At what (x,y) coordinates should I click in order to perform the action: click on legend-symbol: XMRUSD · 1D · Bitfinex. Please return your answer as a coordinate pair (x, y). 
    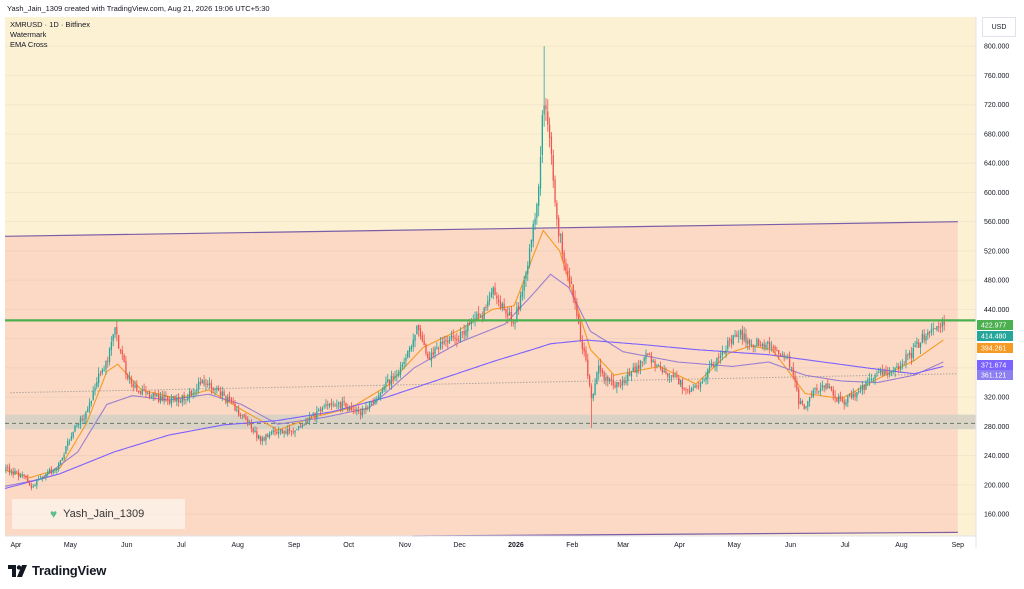
    Looking at the image, I should click on (50, 24).